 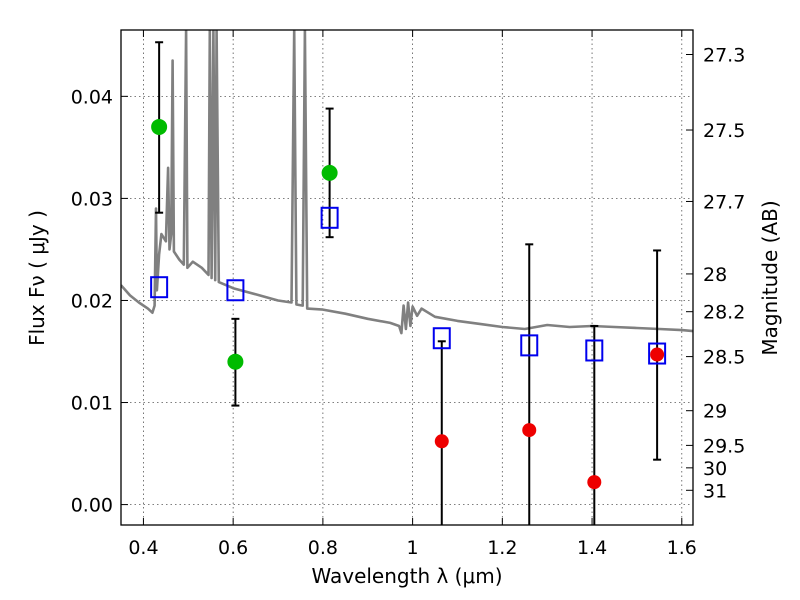 I want to click on right-tick-label: 28.2, so click(x=724, y=313).